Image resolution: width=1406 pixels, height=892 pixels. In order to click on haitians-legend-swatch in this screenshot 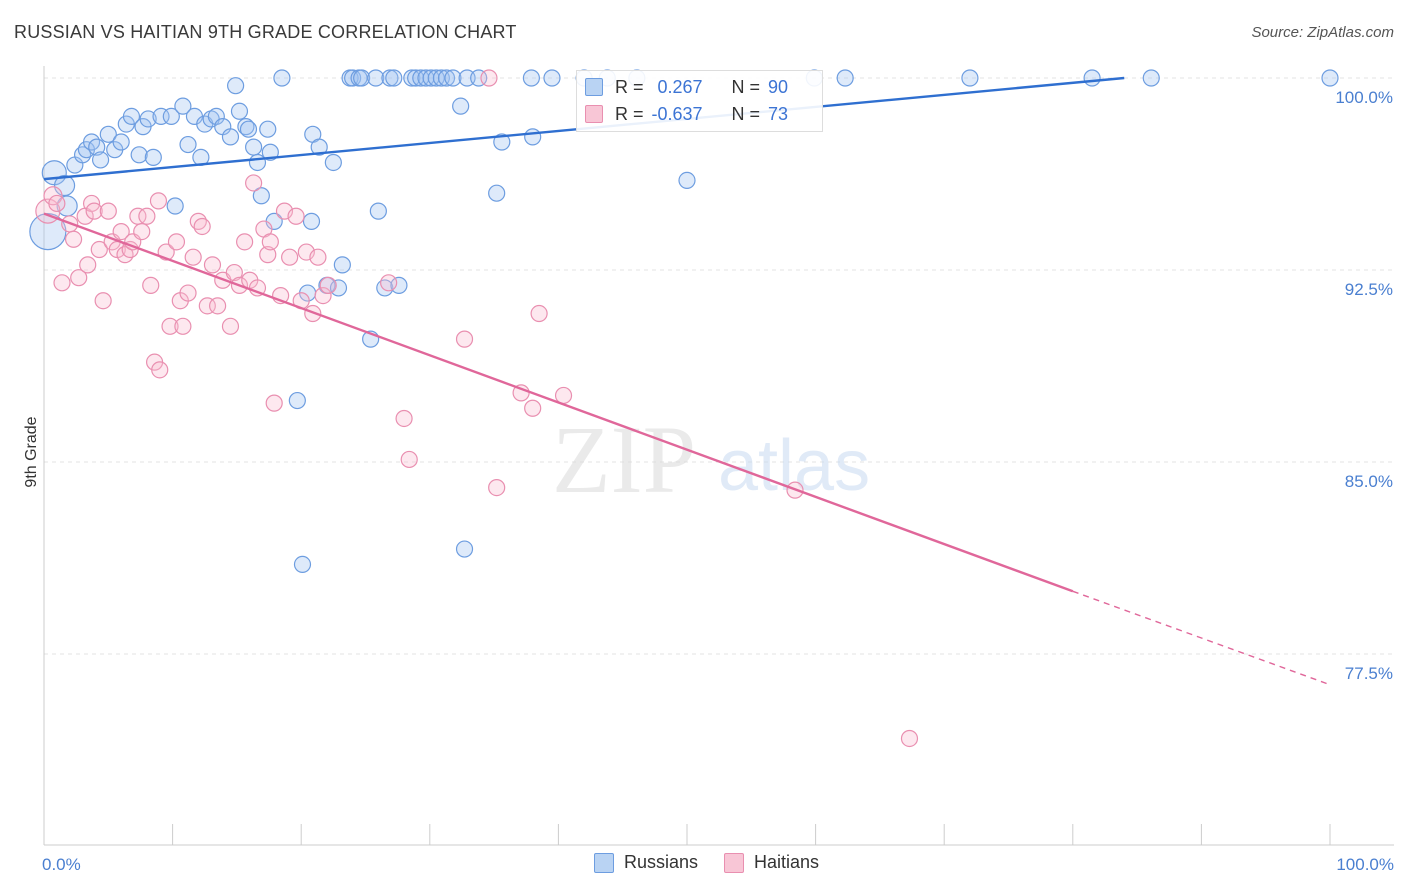, I will do `click(734, 862)`.